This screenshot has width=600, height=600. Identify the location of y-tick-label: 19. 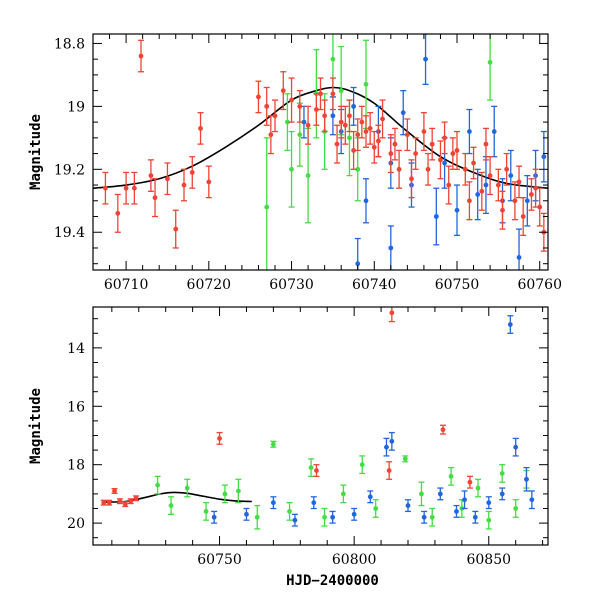
(76, 107).